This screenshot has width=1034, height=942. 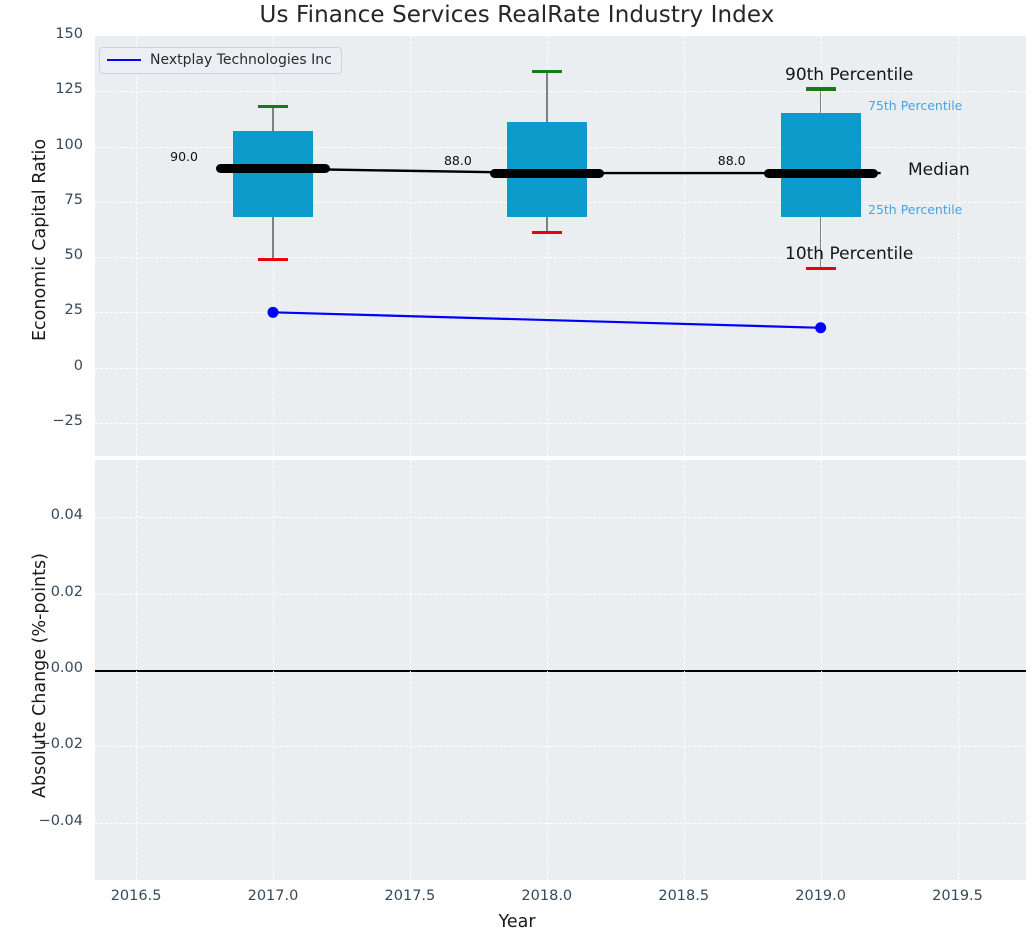 What do you see at coordinates (66, 591) in the screenshot?
I see `y-tick-label: 0.02` at bounding box center [66, 591].